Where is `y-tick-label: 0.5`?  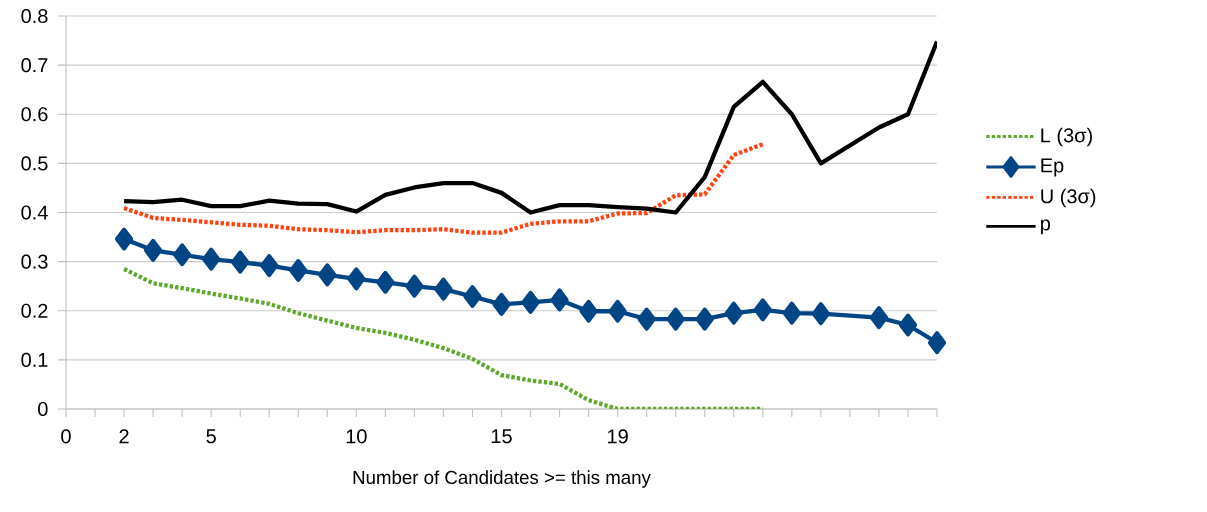
y-tick-label: 0.5 is located at coordinates (34, 163).